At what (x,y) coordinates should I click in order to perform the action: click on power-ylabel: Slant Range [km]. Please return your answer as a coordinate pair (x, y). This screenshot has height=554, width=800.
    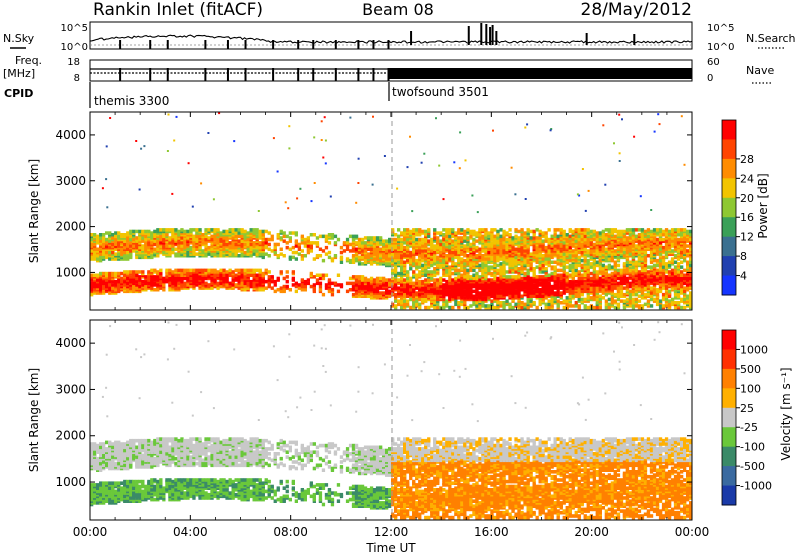
    Looking at the image, I should click on (34, 211).